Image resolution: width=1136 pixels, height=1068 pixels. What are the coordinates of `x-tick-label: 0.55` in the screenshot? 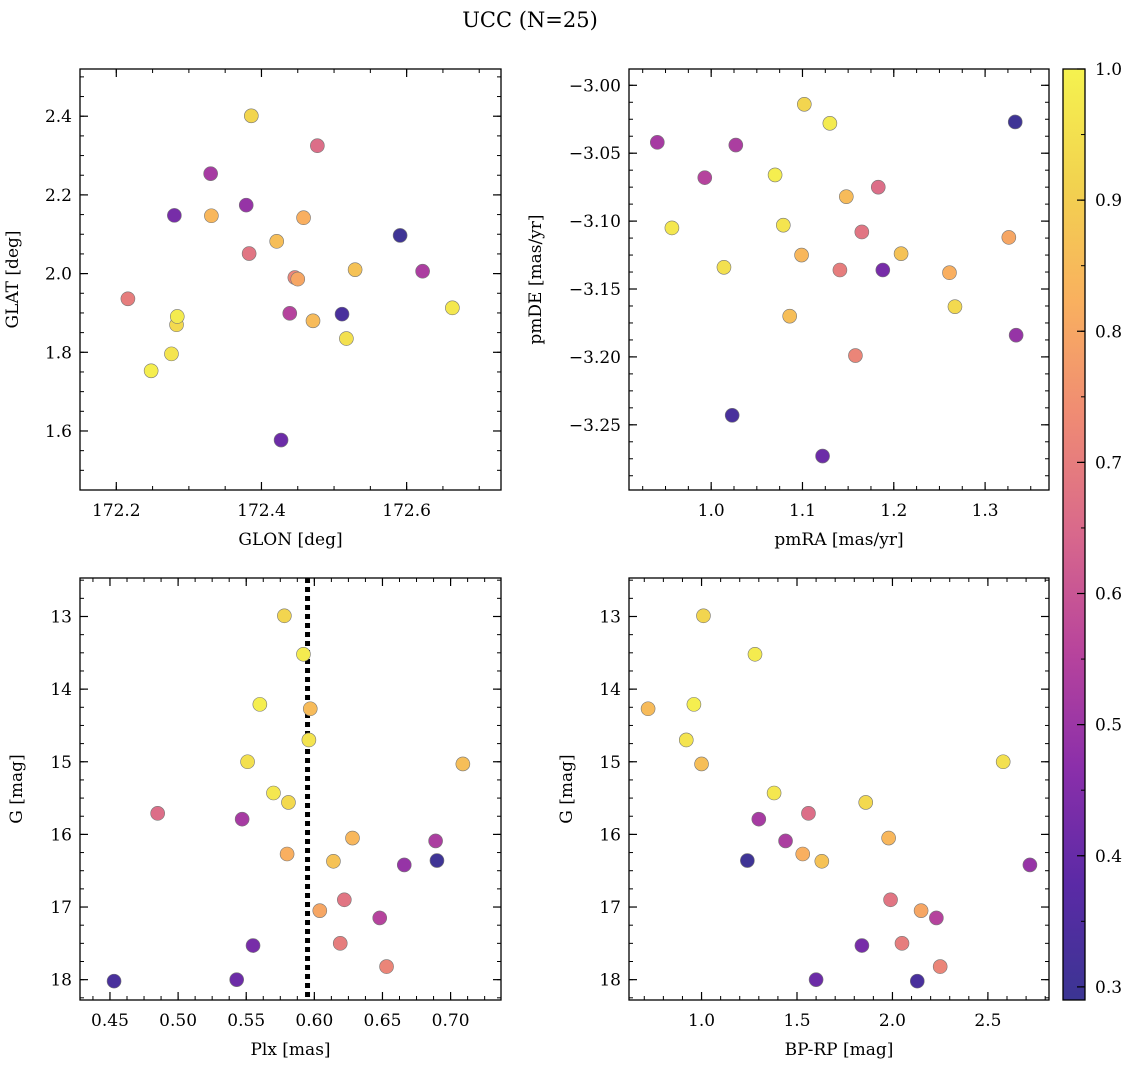 It's located at (246, 1021).